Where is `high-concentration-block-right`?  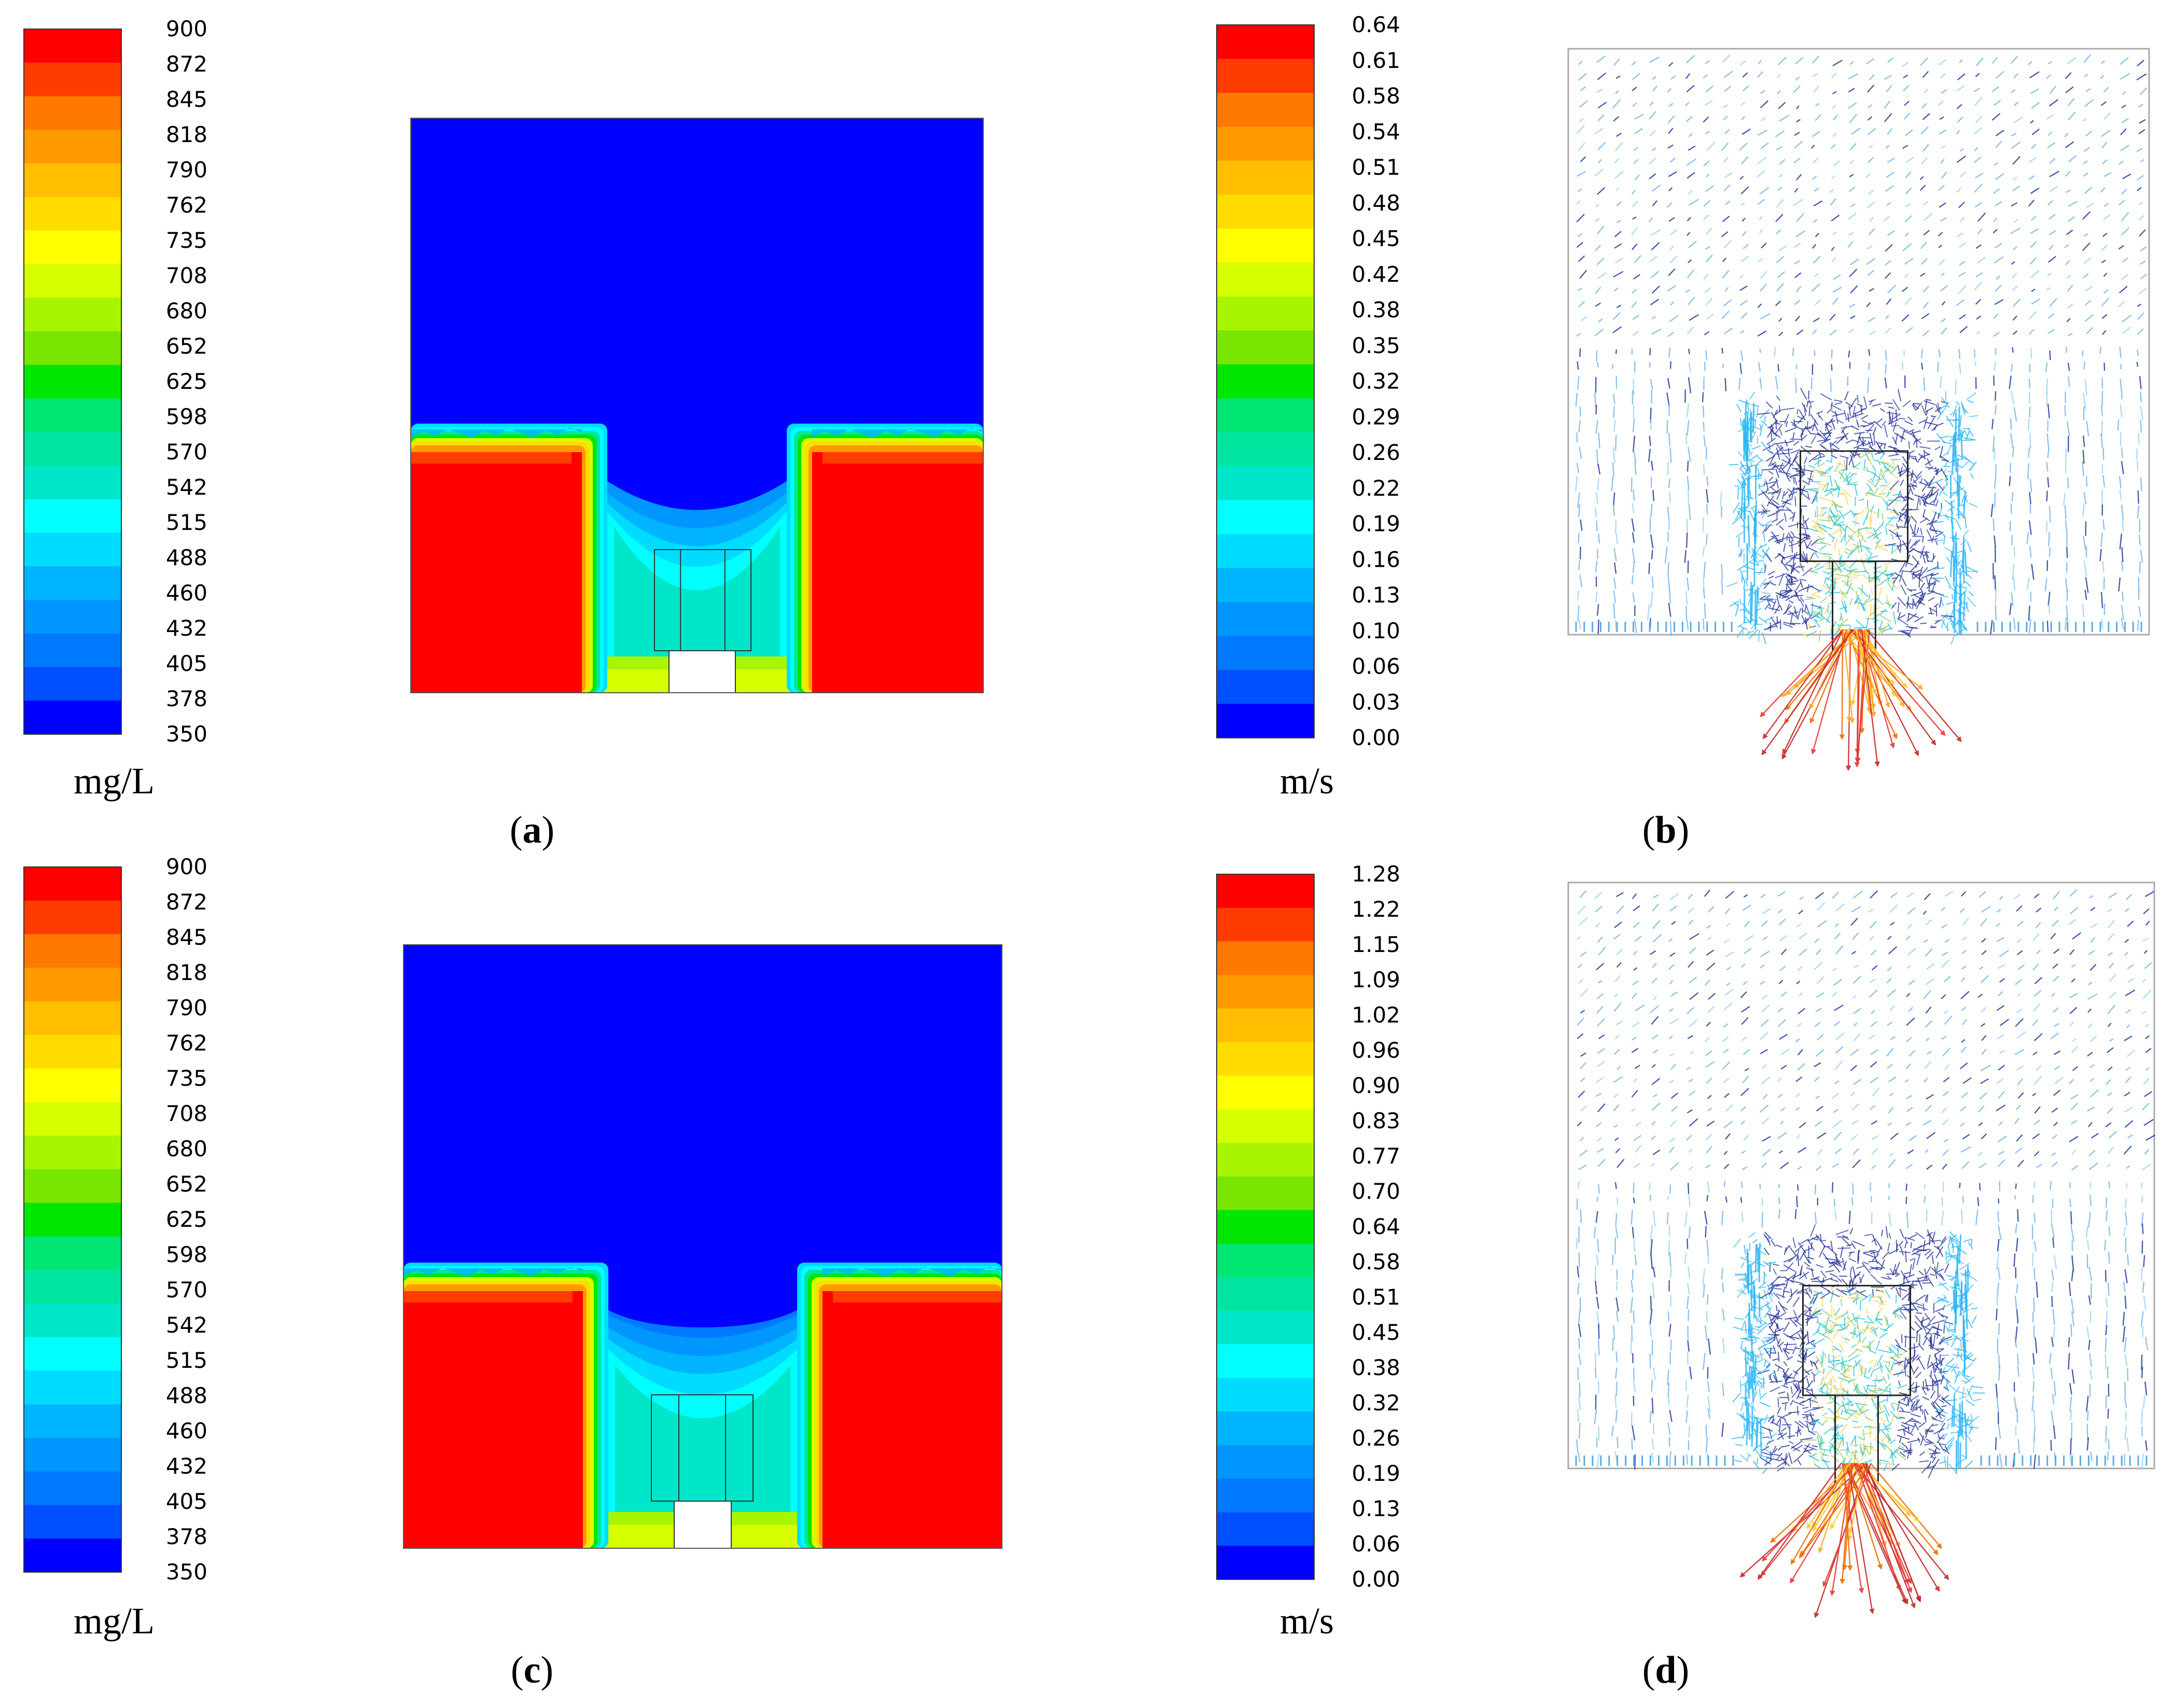
high-concentration-block-right is located at coordinates (913, 1419).